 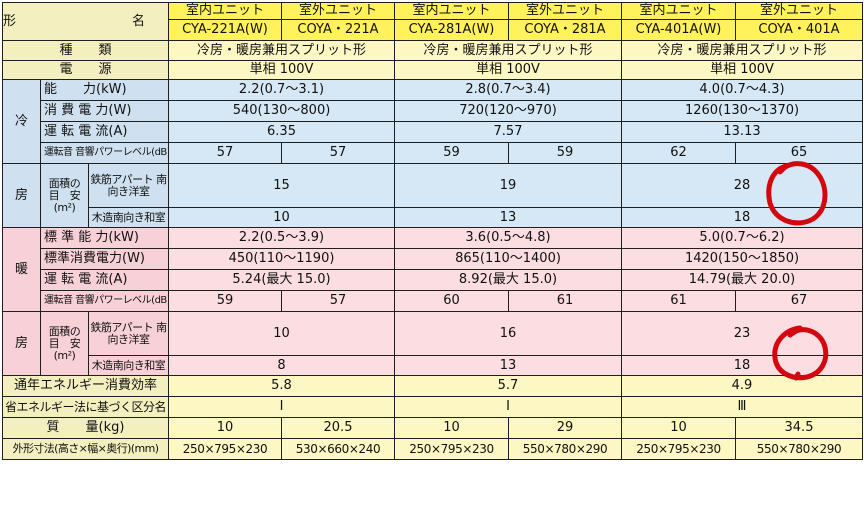 What do you see at coordinates (128, 365) in the screenshot?
I see `heating-wood-label: 木造南向き和室` at bounding box center [128, 365].